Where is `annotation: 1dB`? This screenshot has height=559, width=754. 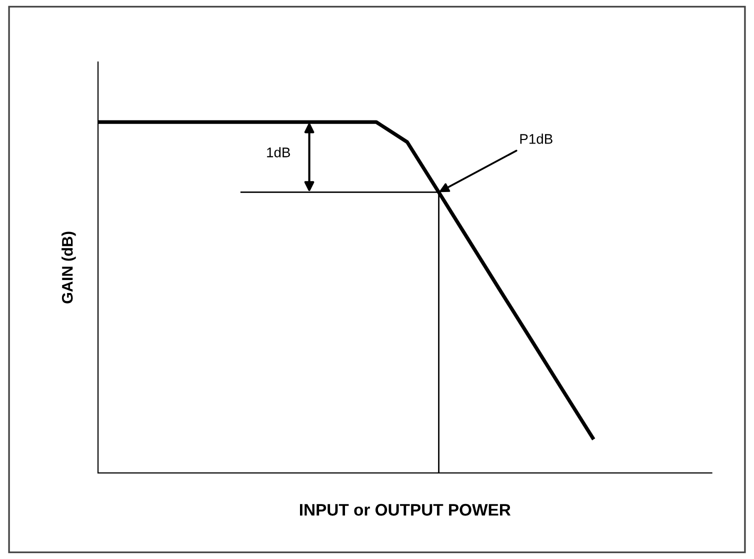
annotation: 1dB is located at coordinates (278, 152).